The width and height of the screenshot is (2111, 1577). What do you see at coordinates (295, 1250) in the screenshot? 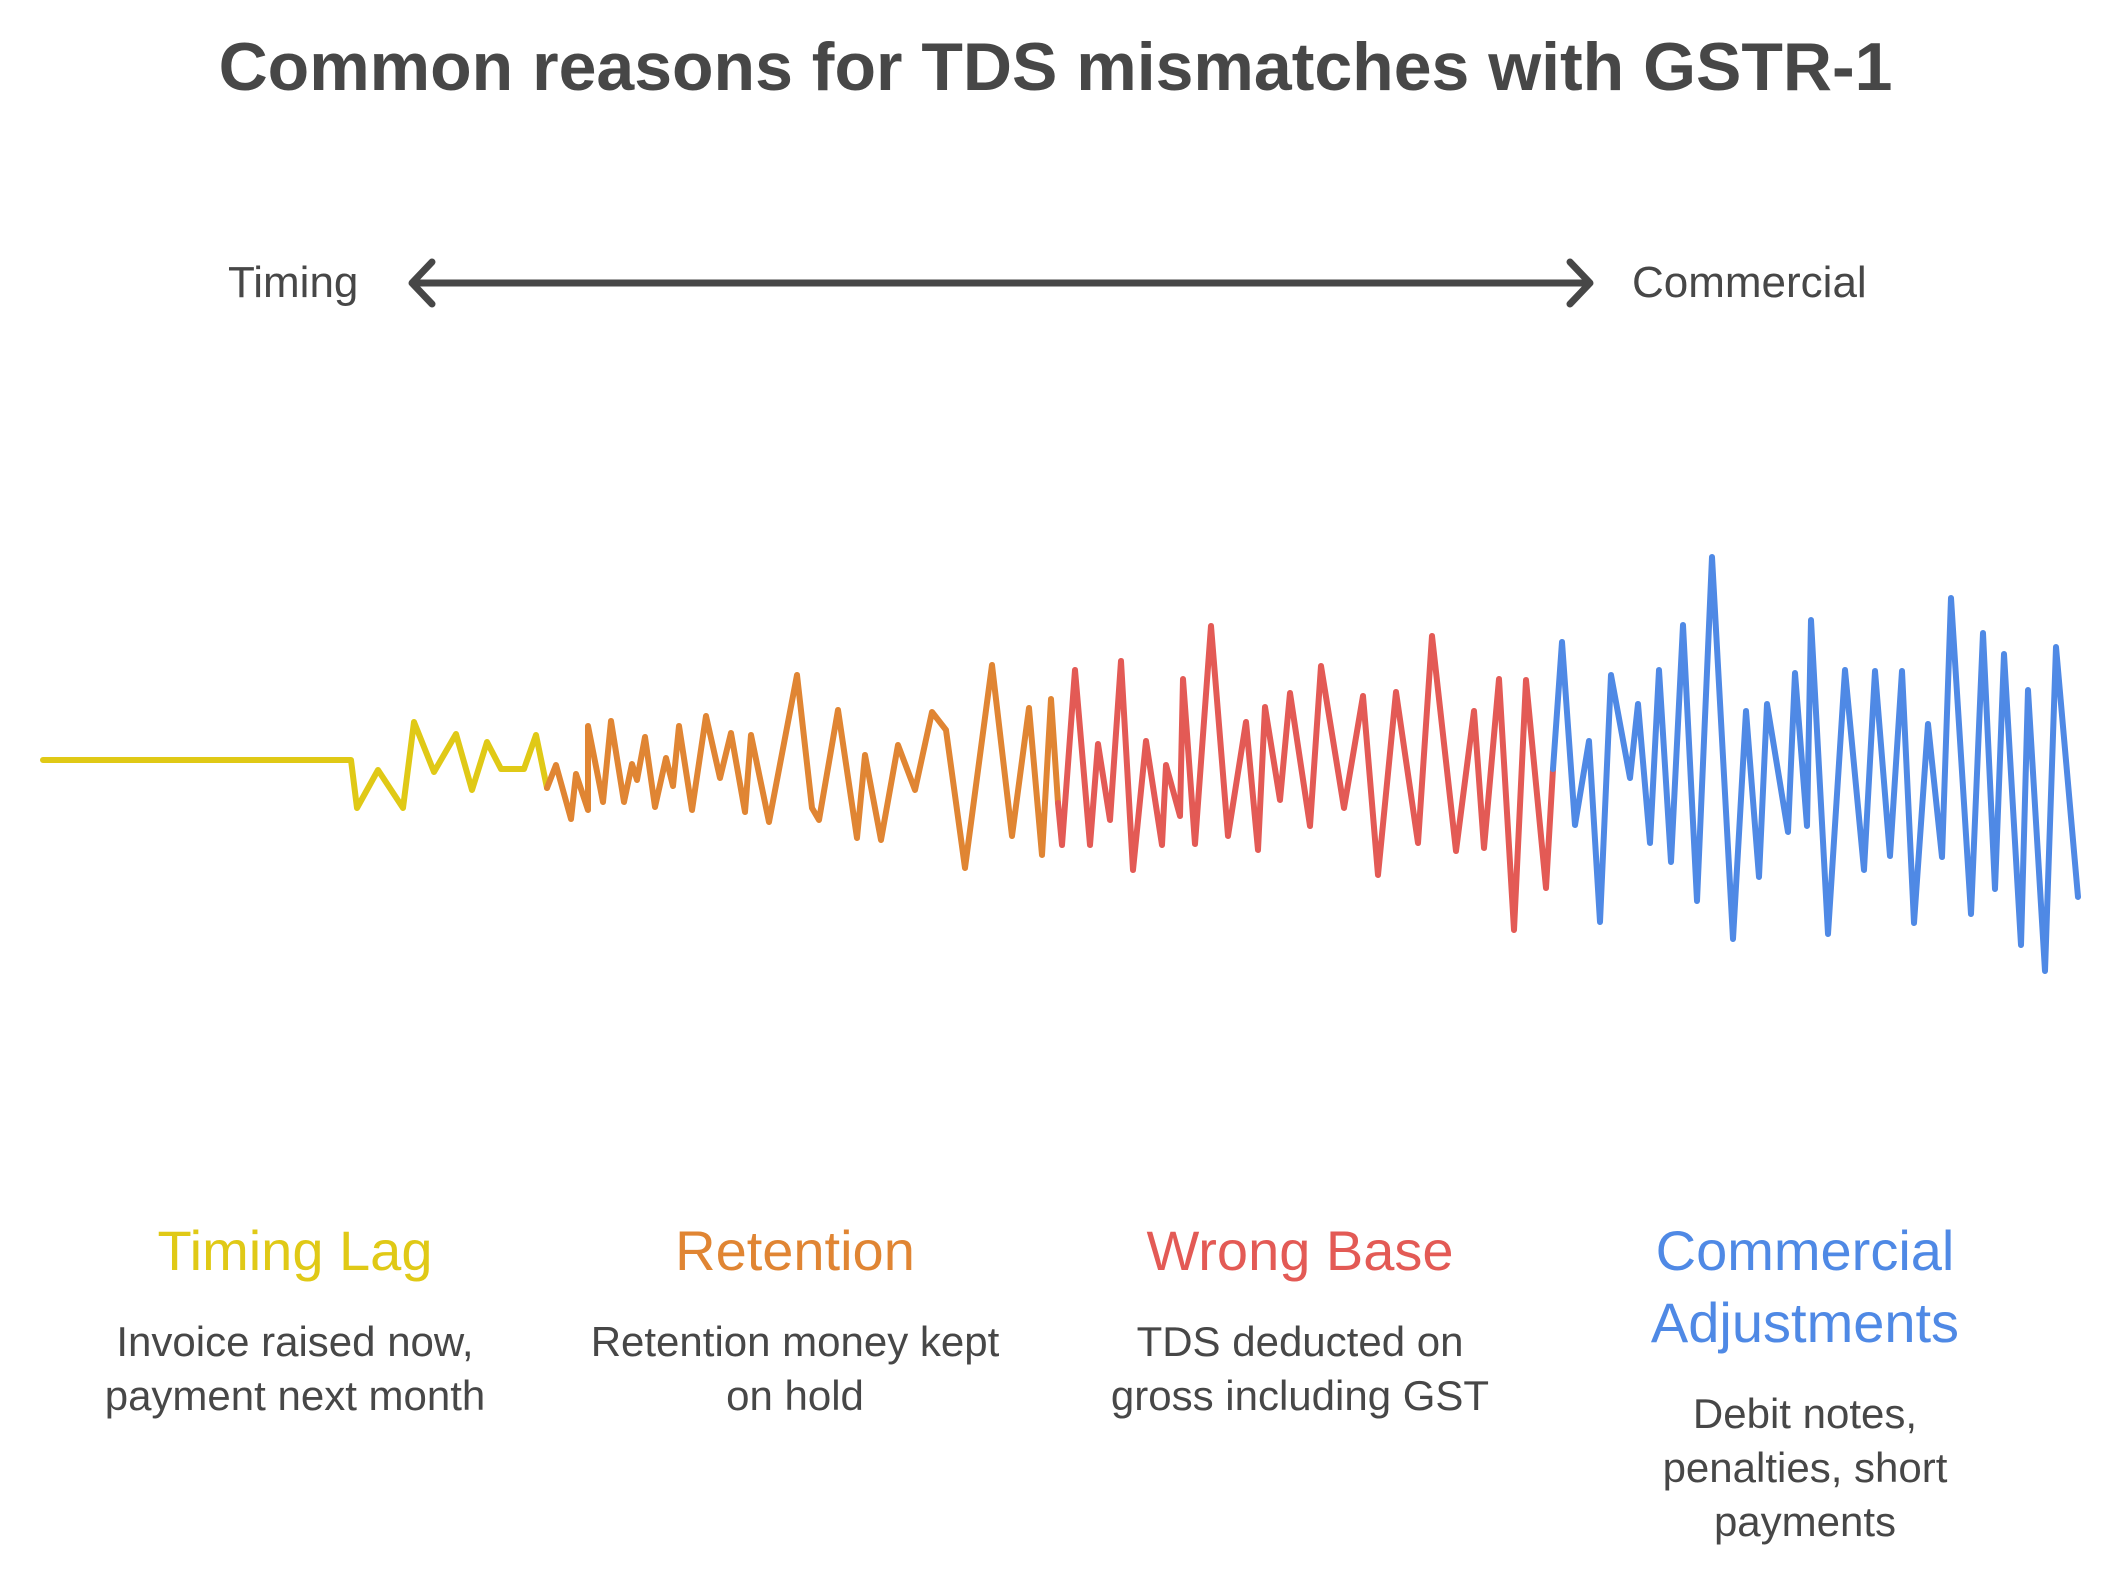
I see `category-title: Timing Lag` at bounding box center [295, 1250].